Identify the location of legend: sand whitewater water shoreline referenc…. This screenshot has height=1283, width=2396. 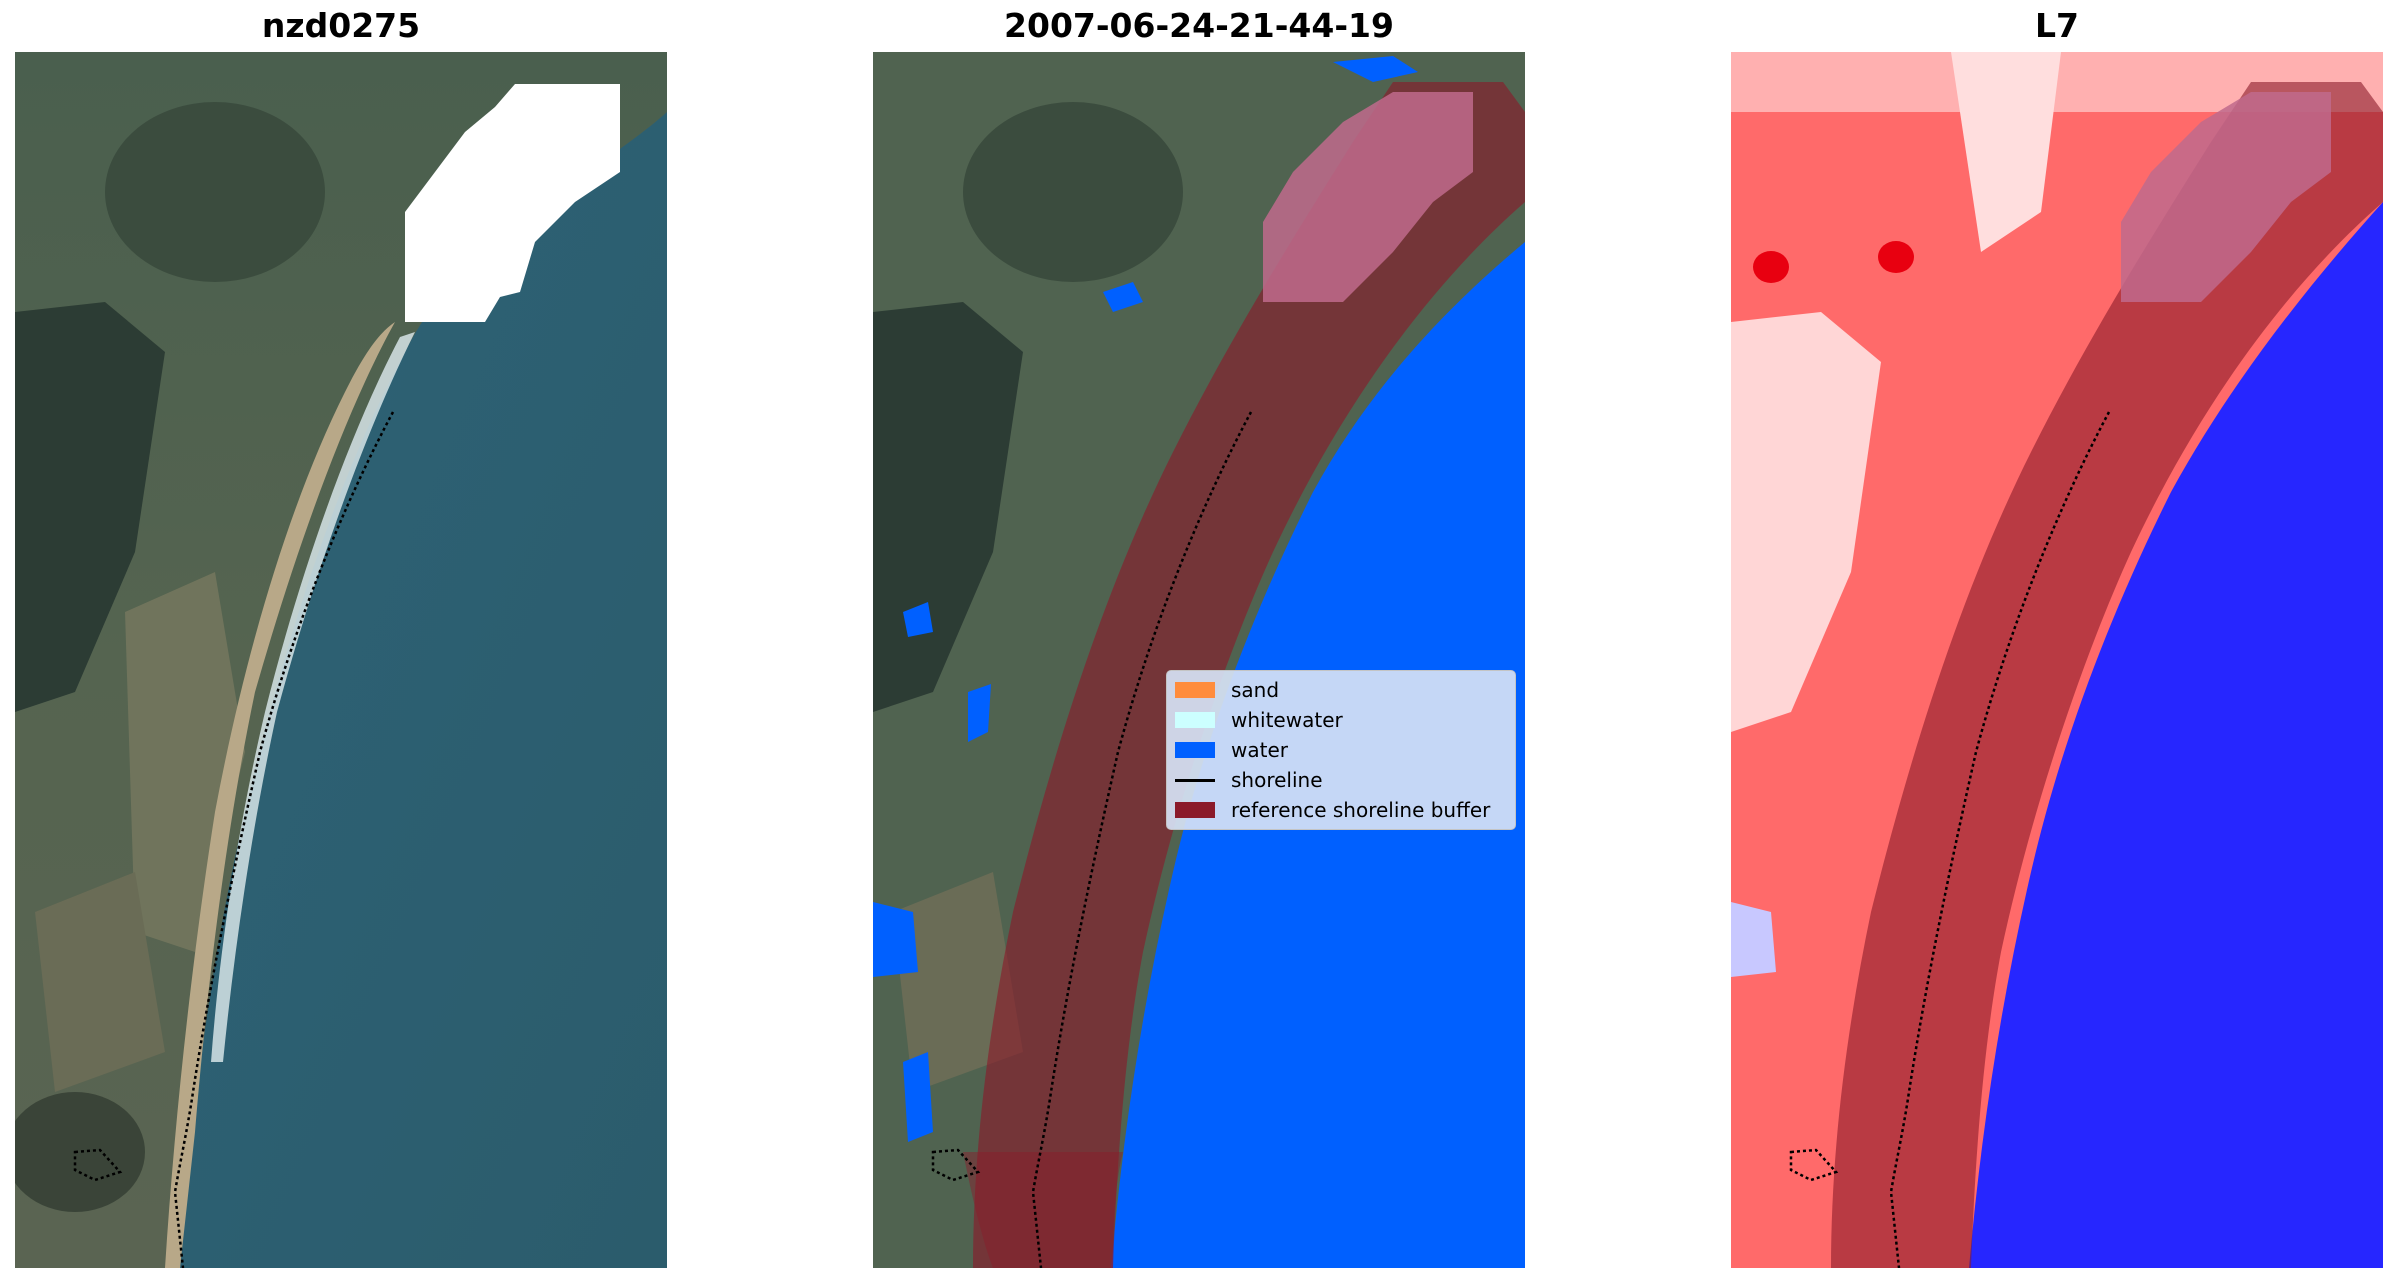
(1341, 750).